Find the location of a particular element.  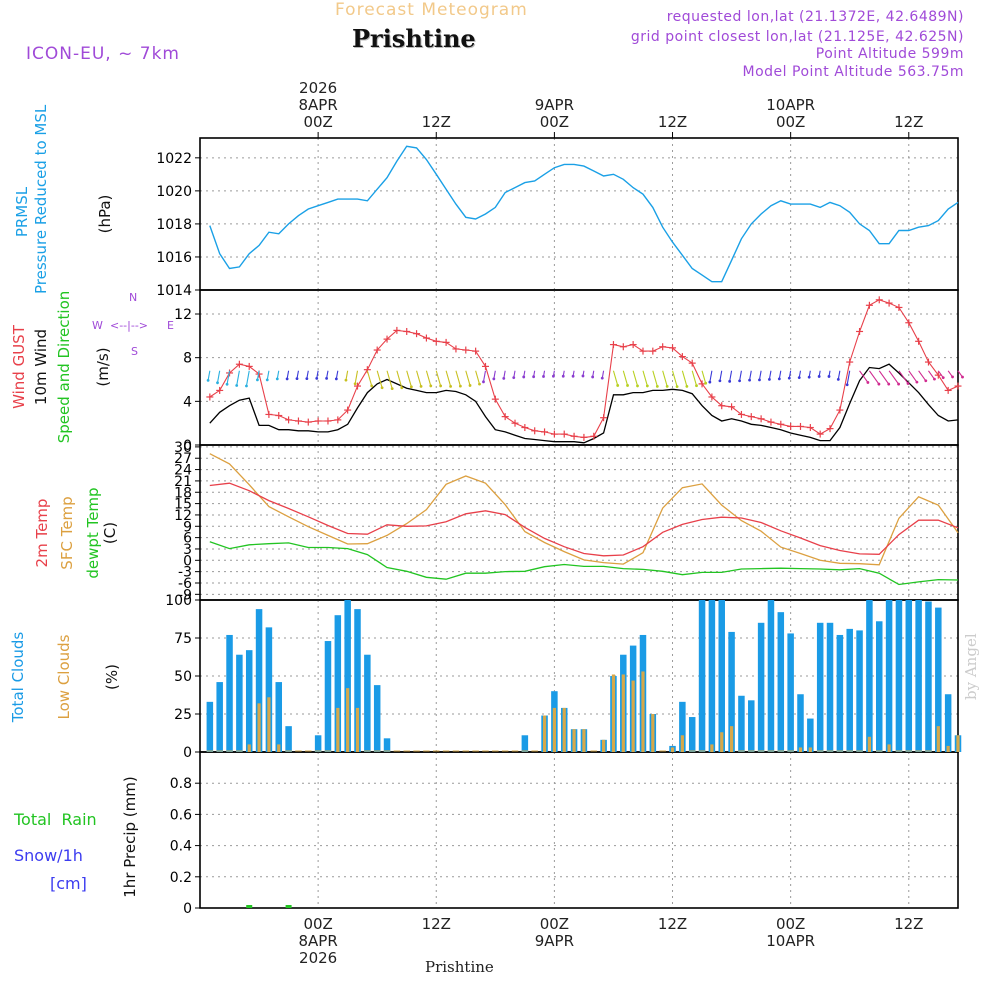

bottom-time-label: 12Z is located at coordinates (908, 924).